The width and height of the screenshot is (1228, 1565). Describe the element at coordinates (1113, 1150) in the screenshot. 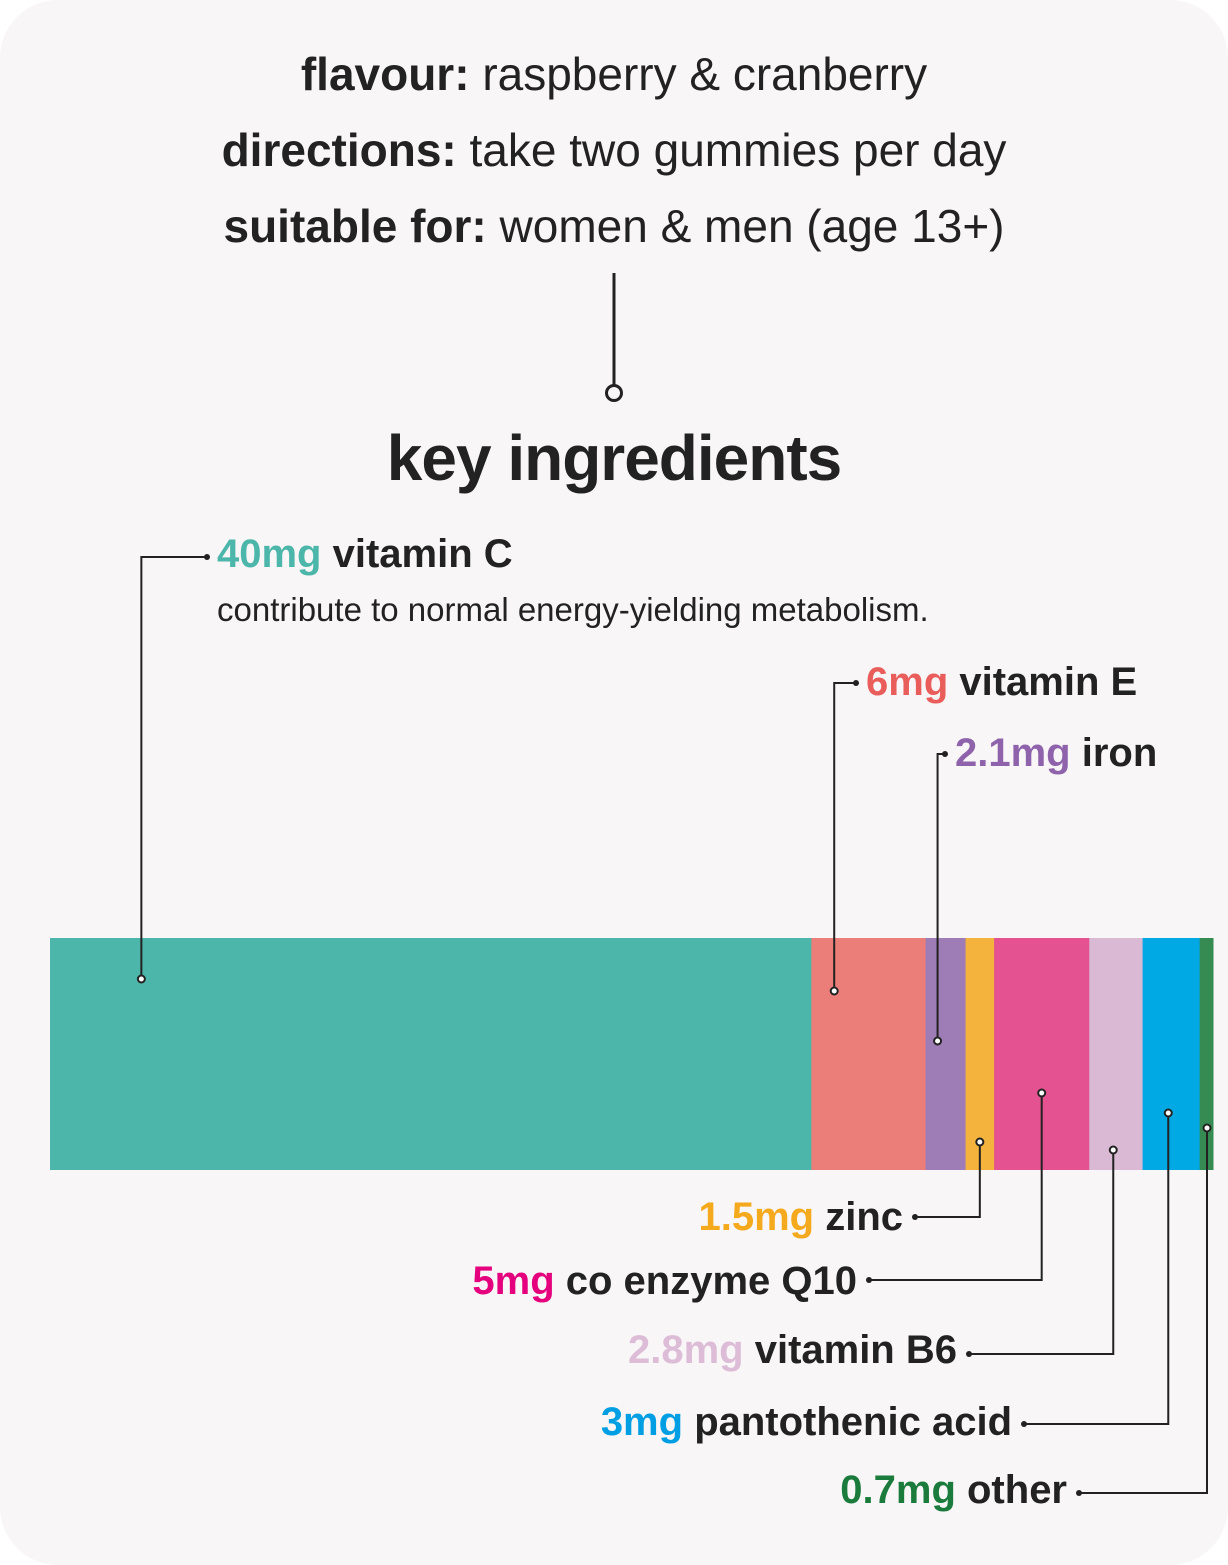

I see `anchor-dot-vitamin-b6` at that location.